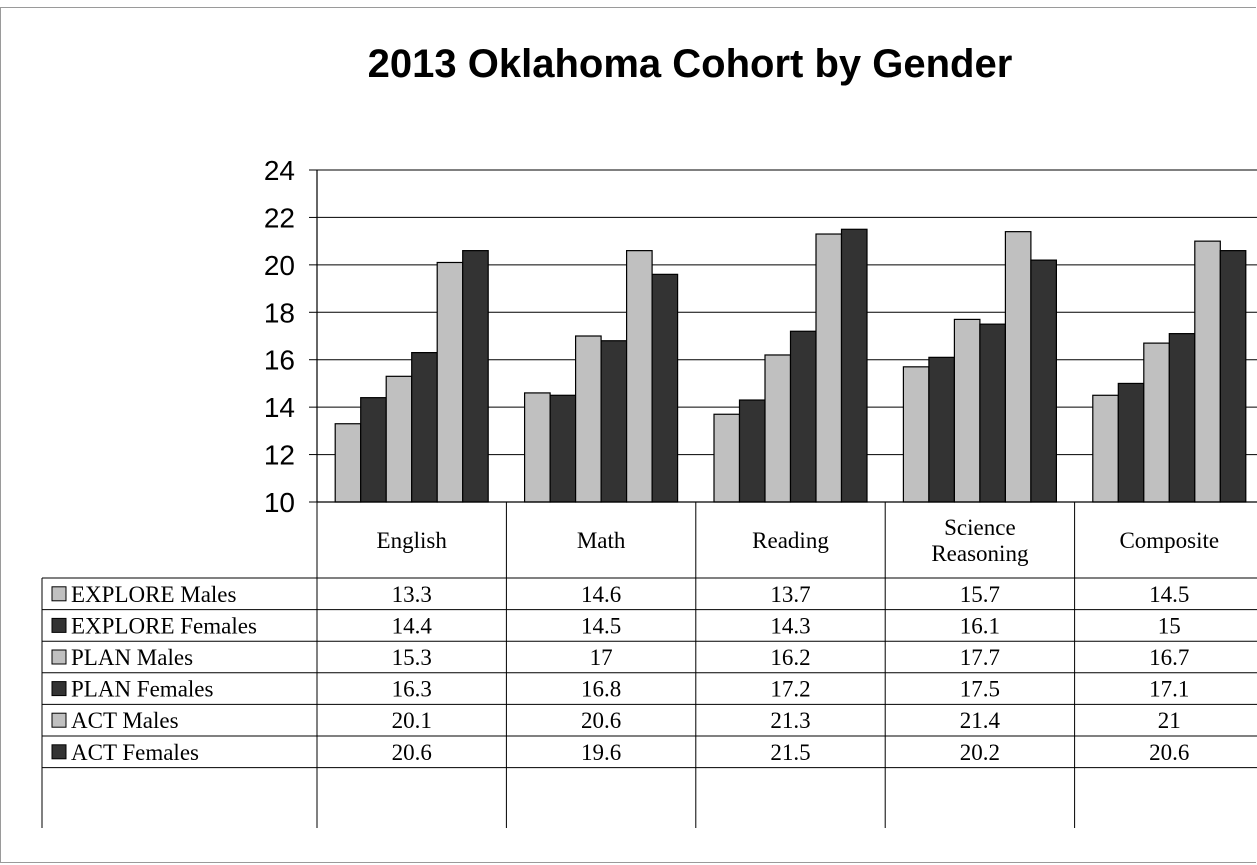  I want to click on cell-explore-males-science-reasoning: 15.7, so click(980, 594).